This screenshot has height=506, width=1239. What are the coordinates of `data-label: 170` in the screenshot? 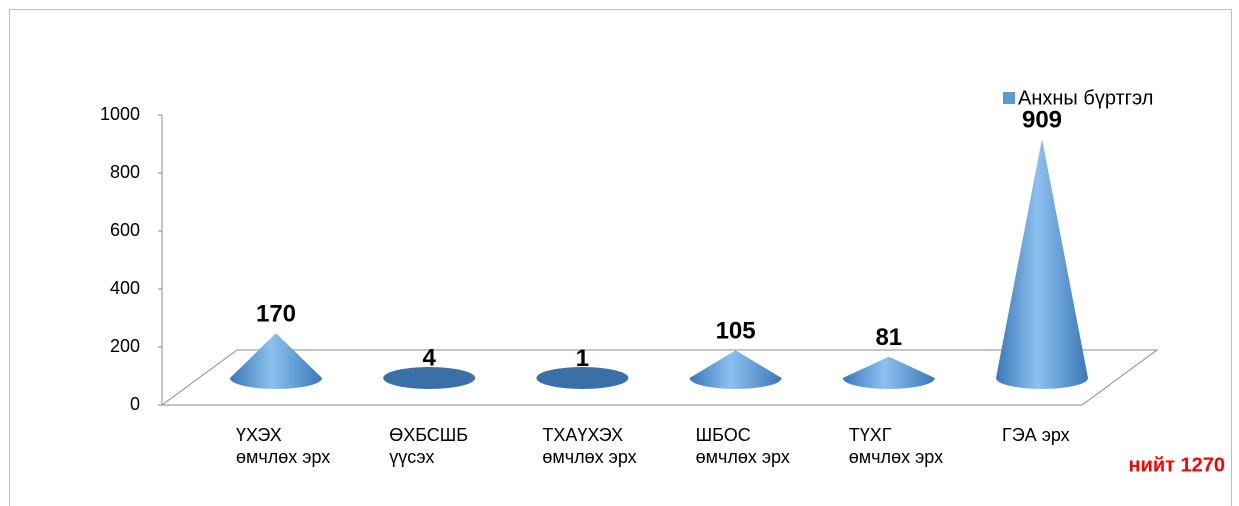 It's located at (276, 314).